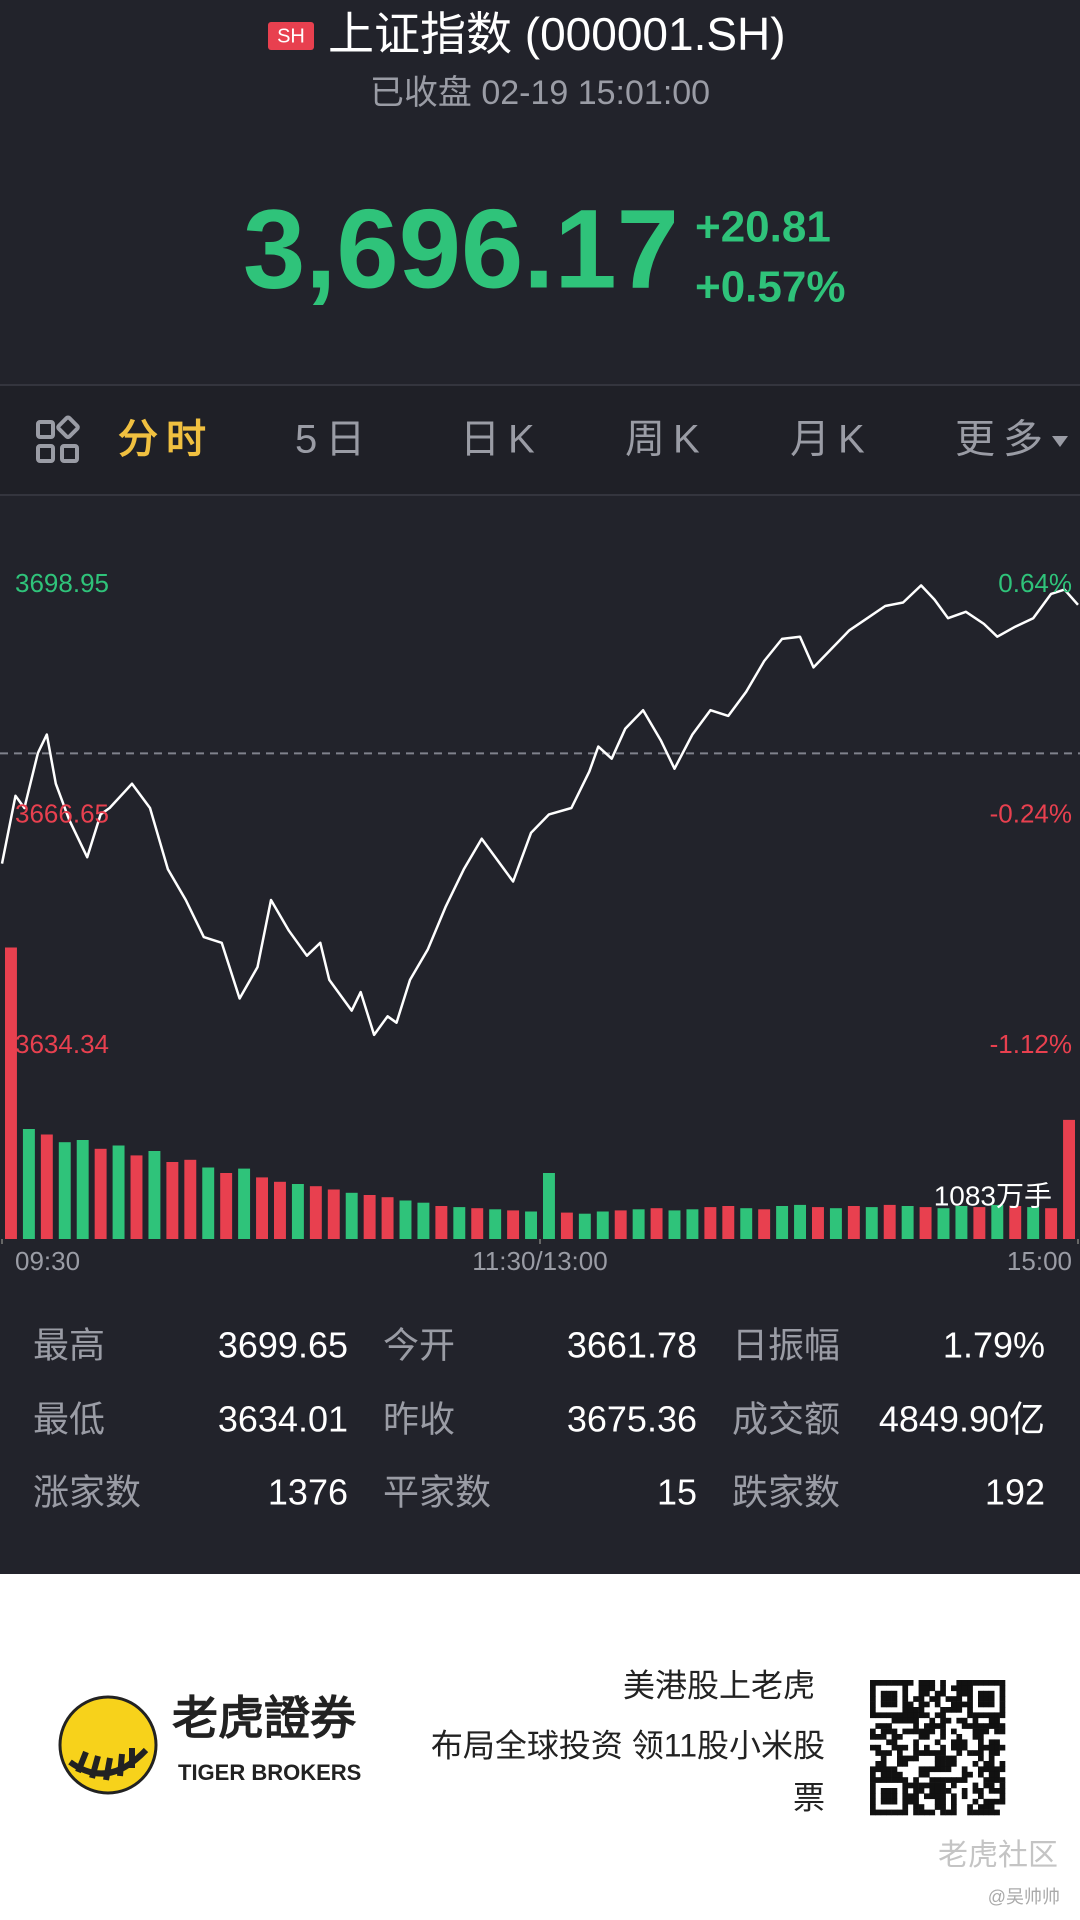  Describe the element at coordinates (831, 440) in the screenshot. I see `tab: 月K` at that location.